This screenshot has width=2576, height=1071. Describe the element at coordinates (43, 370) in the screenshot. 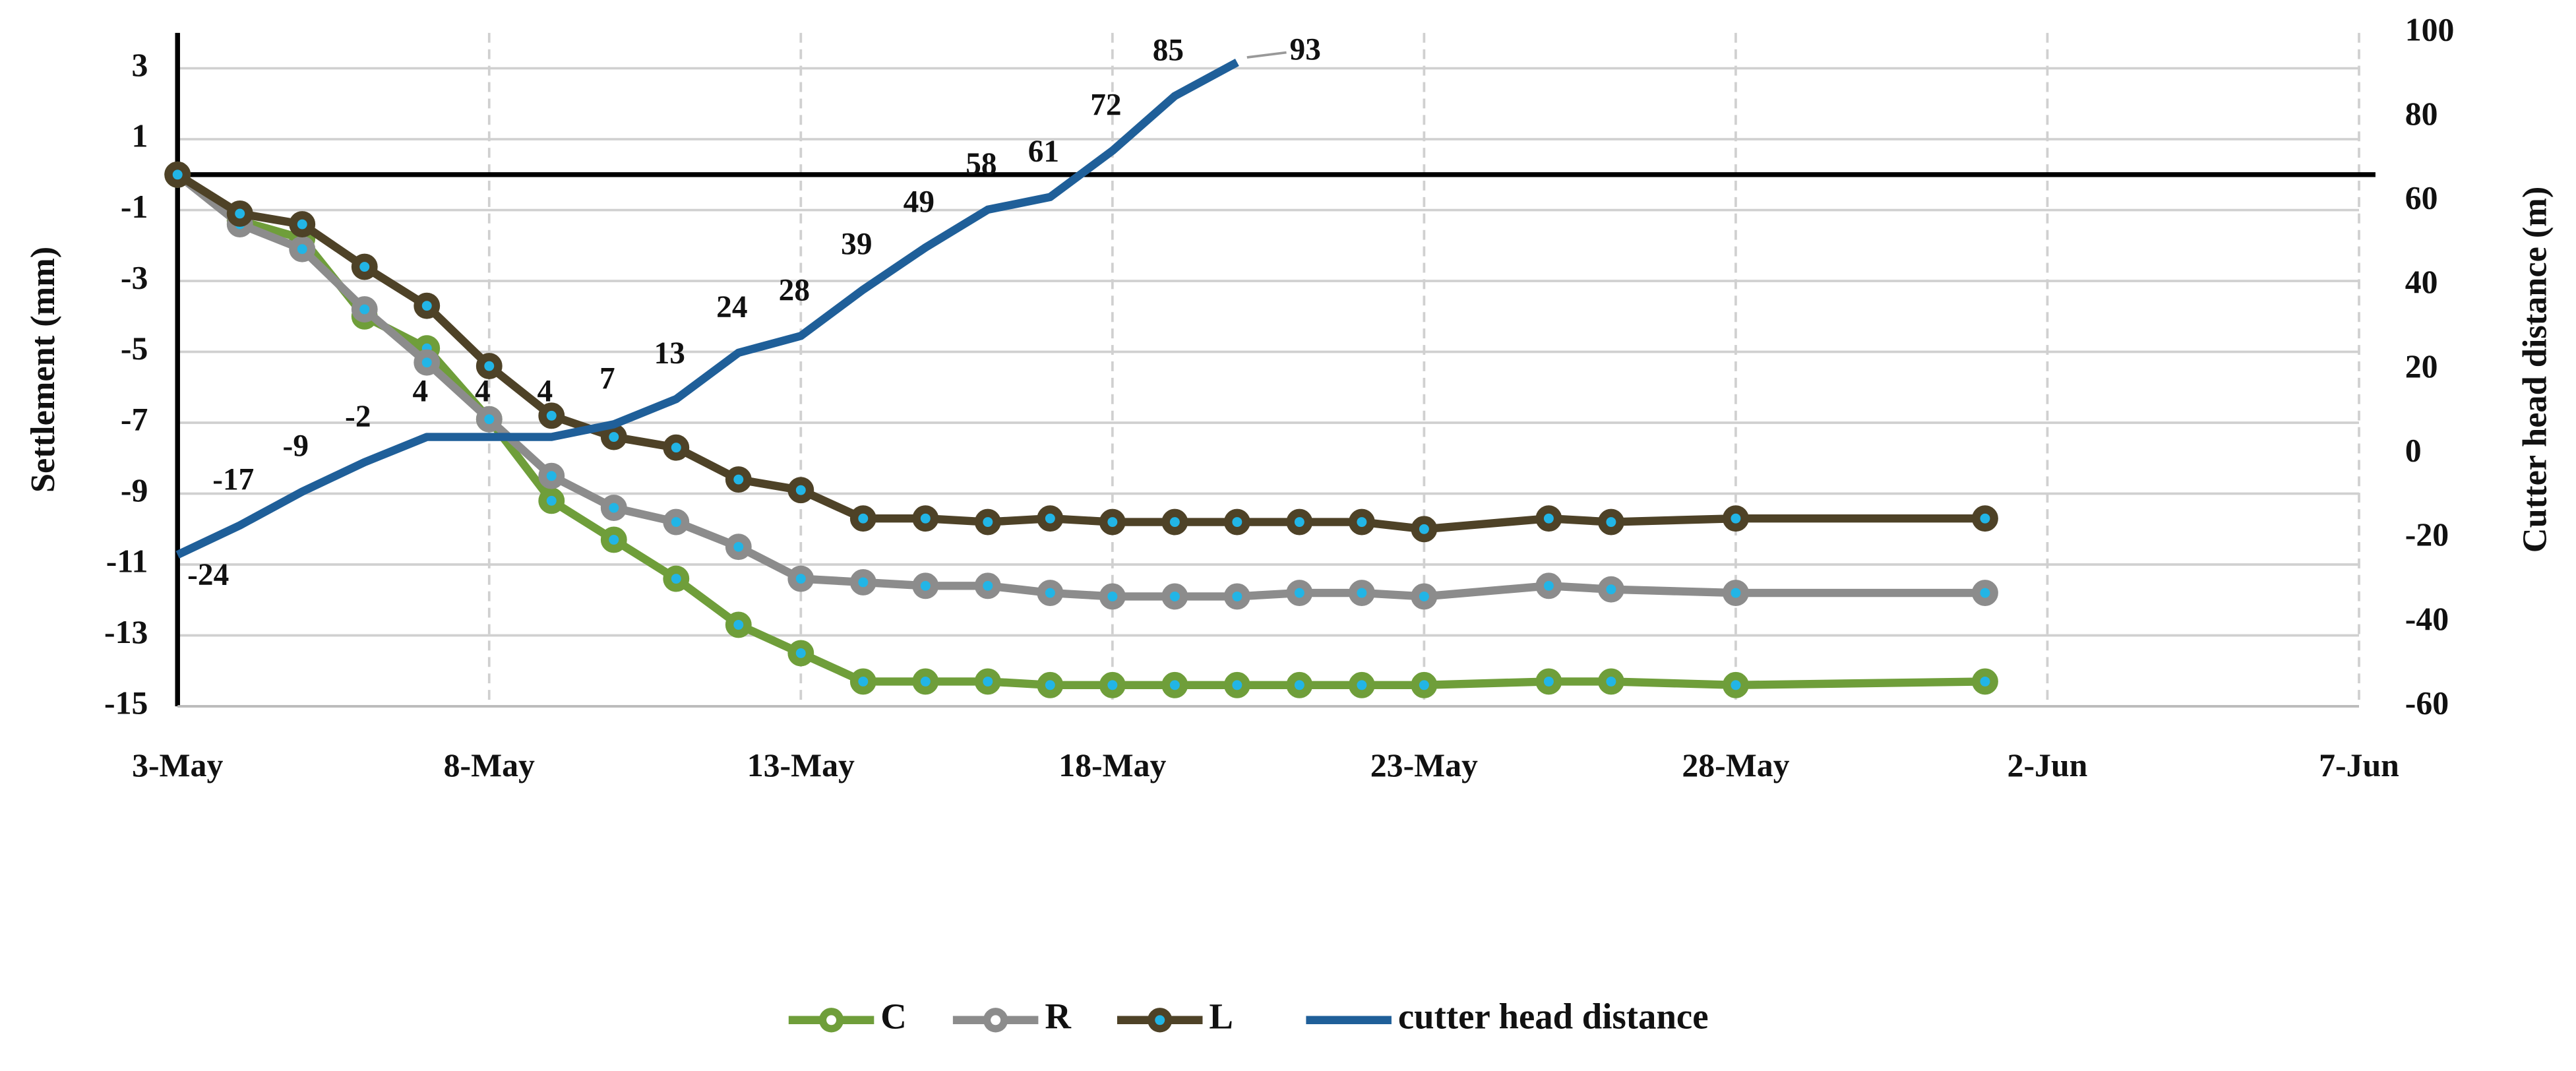

I see `y-axis-label: Settlement (mm)` at that location.